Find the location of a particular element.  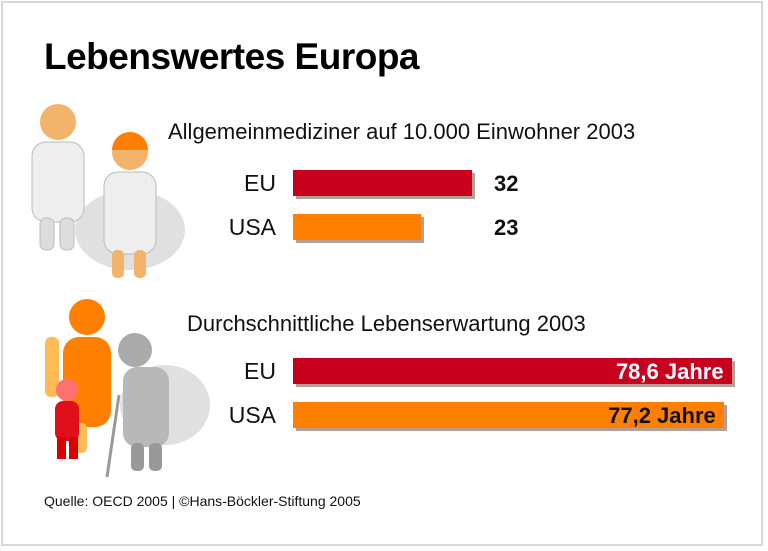

chart2-bar-usa: 77,2 Jahre is located at coordinates (508, 415).